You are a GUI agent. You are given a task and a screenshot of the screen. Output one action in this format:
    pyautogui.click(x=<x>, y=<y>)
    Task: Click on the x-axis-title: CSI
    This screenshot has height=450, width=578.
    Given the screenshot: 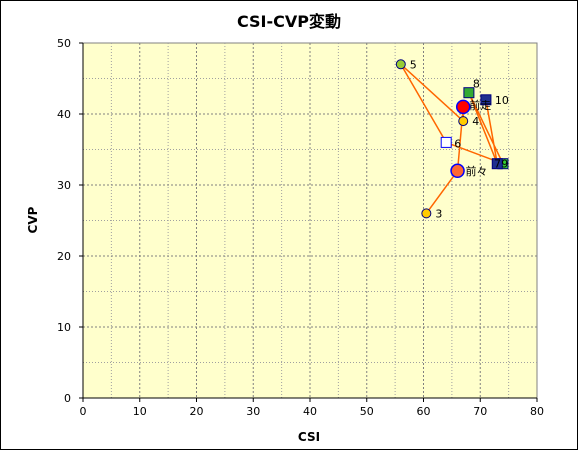 What is the action you would take?
    pyautogui.click(x=309, y=437)
    